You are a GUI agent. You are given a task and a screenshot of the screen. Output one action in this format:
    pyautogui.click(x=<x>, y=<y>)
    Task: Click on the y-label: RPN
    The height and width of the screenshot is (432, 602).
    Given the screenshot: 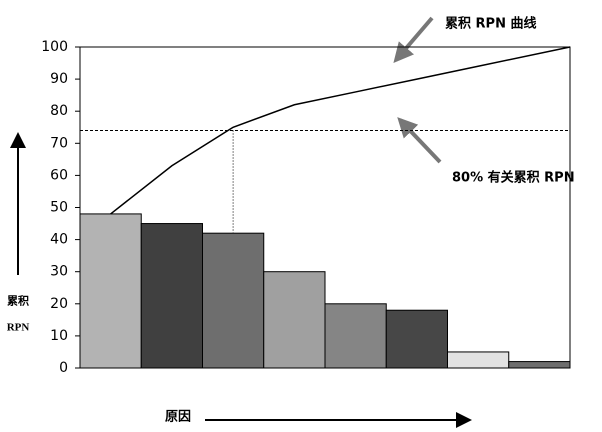 What is the action you would take?
    pyautogui.click(x=18, y=328)
    